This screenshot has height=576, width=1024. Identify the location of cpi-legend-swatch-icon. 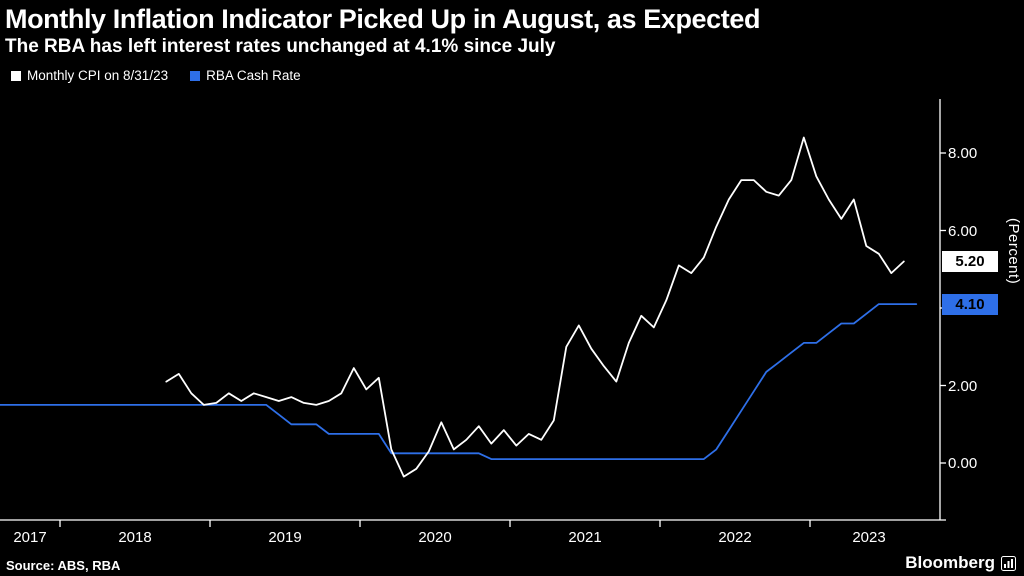
(16, 75).